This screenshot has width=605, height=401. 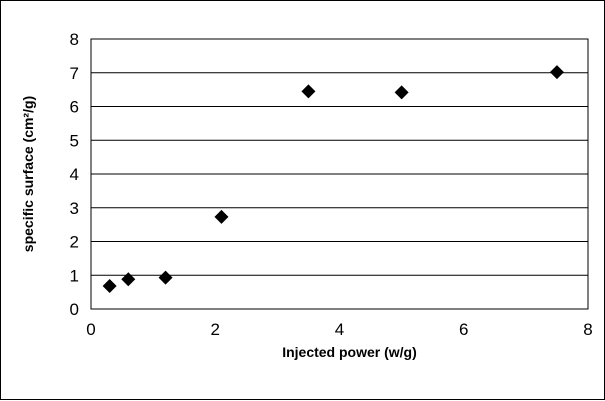 I want to click on y-tick-label: 0, so click(x=74, y=309).